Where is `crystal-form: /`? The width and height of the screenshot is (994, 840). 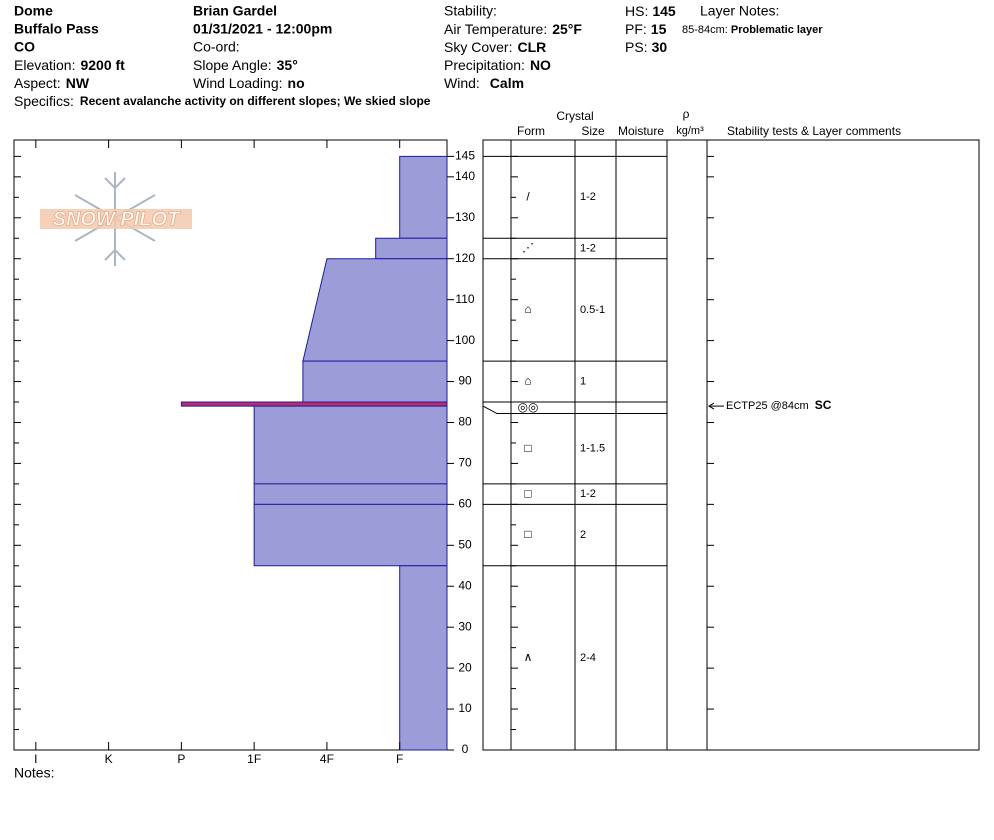 crystal-form: / is located at coordinates (528, 196).